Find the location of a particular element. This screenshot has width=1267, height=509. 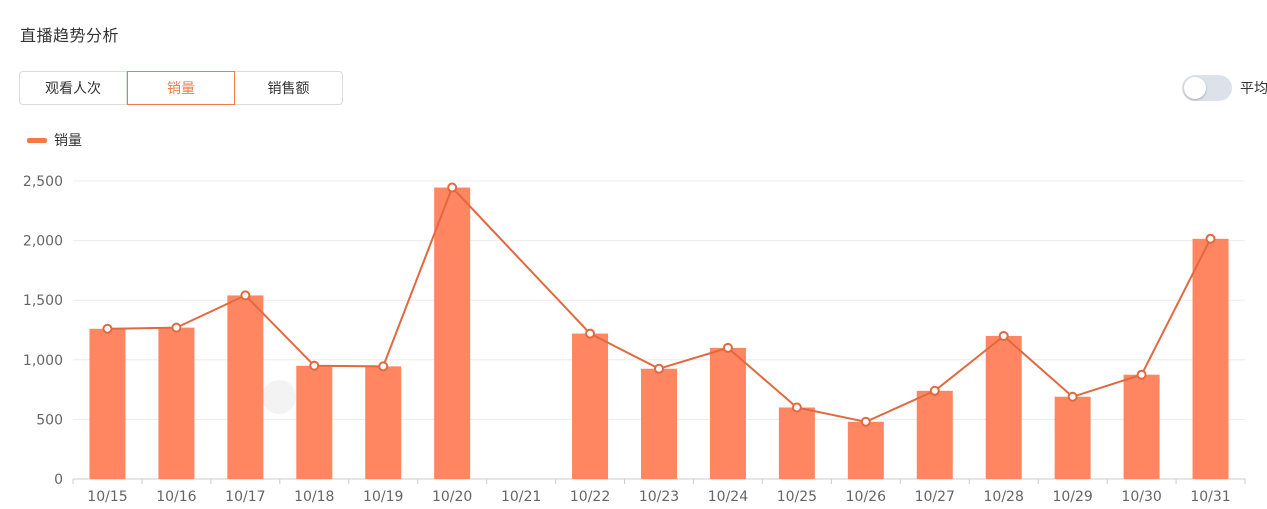

chart-legend: 销量 is located at coordinates (54, 140).